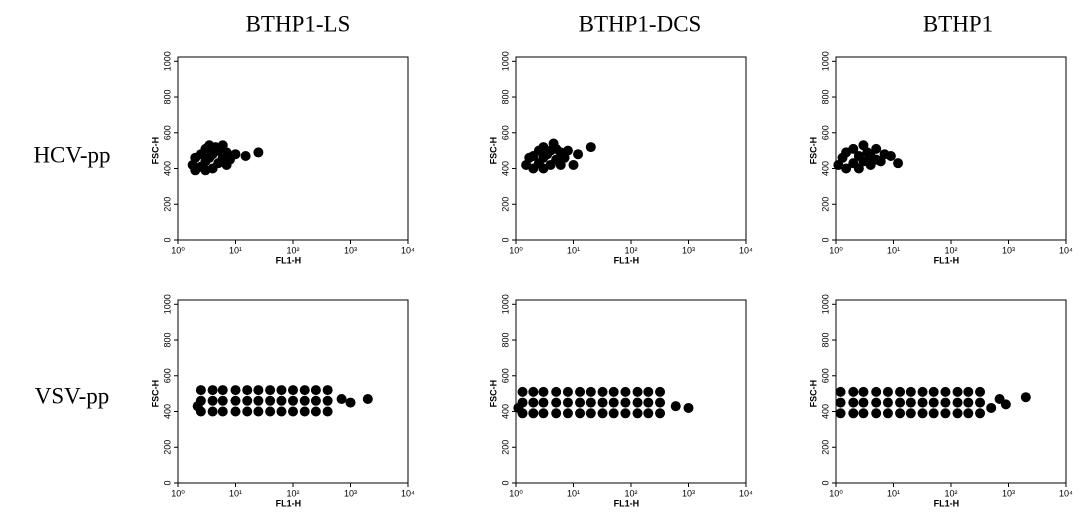  What do you see at coordinates (71, 154) in the screenshot?
I see `row-label: HCV-pp` at bounding box center [71, 154].